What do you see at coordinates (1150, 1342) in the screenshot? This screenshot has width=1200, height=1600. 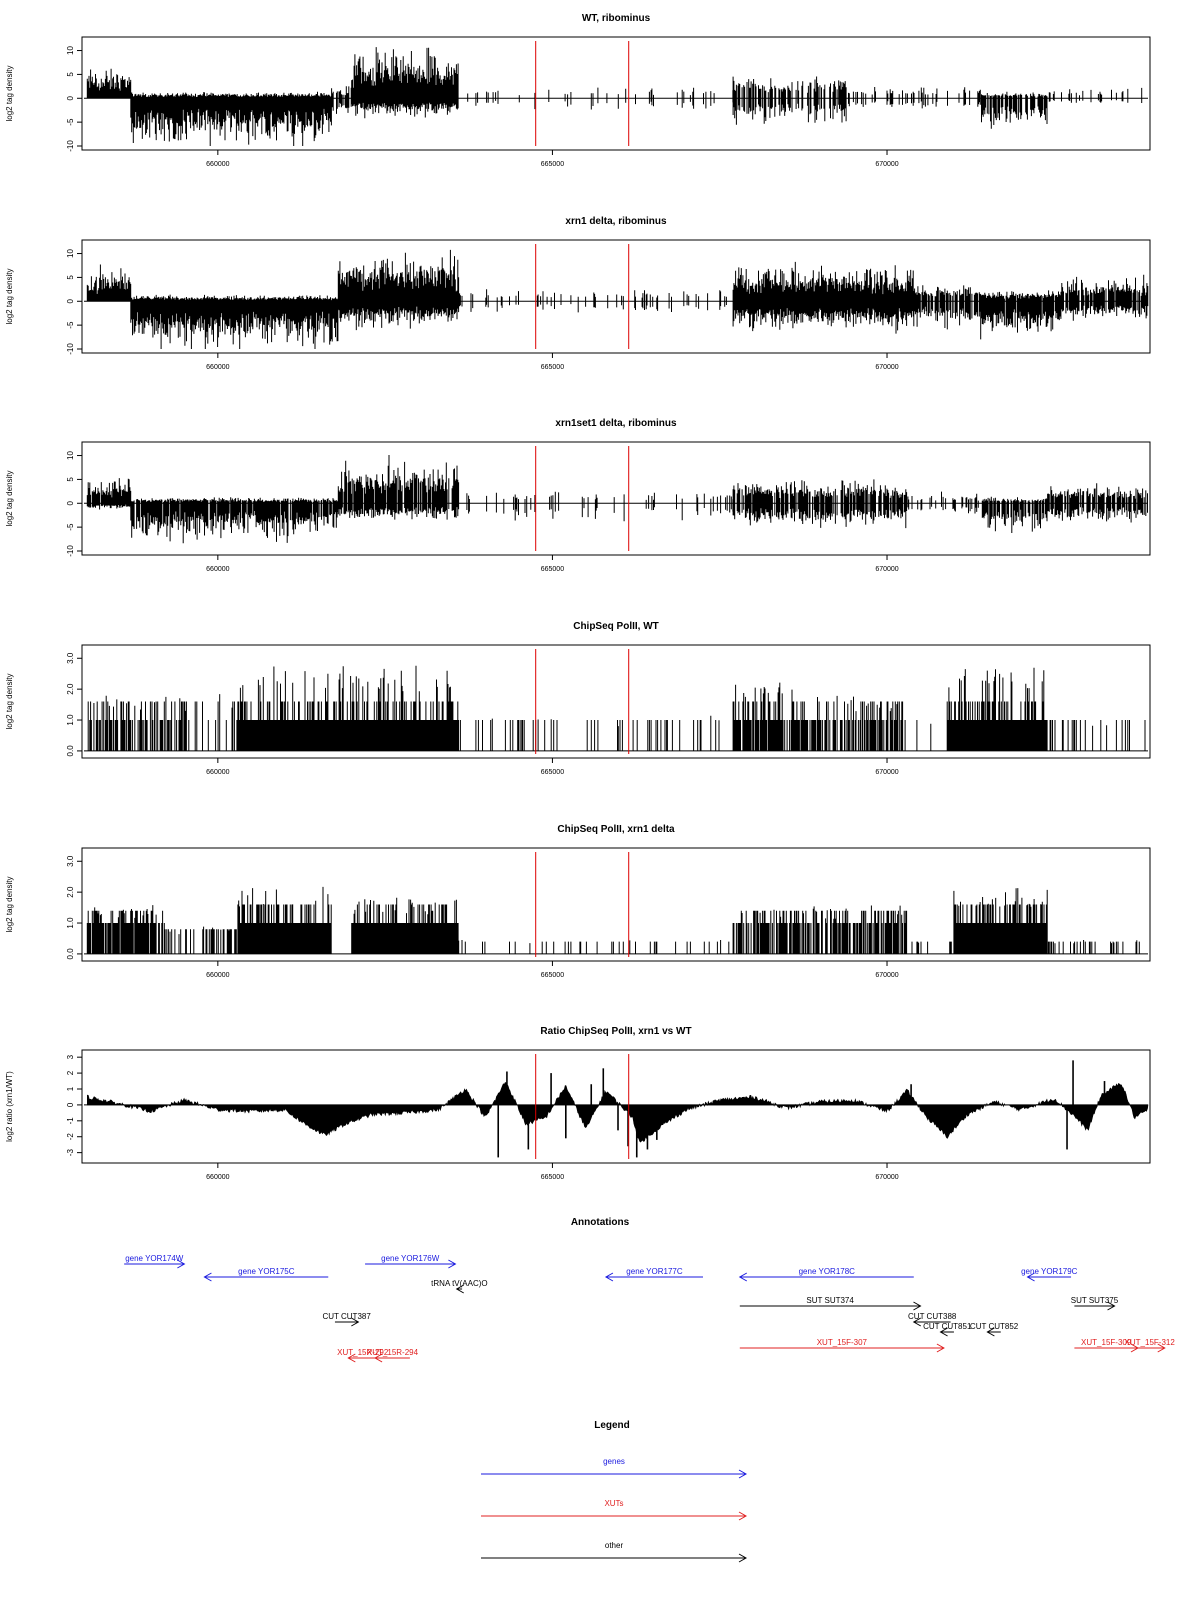 I see `annotation-label: XUT_15F-312` at bounding box center [1150, 1342].